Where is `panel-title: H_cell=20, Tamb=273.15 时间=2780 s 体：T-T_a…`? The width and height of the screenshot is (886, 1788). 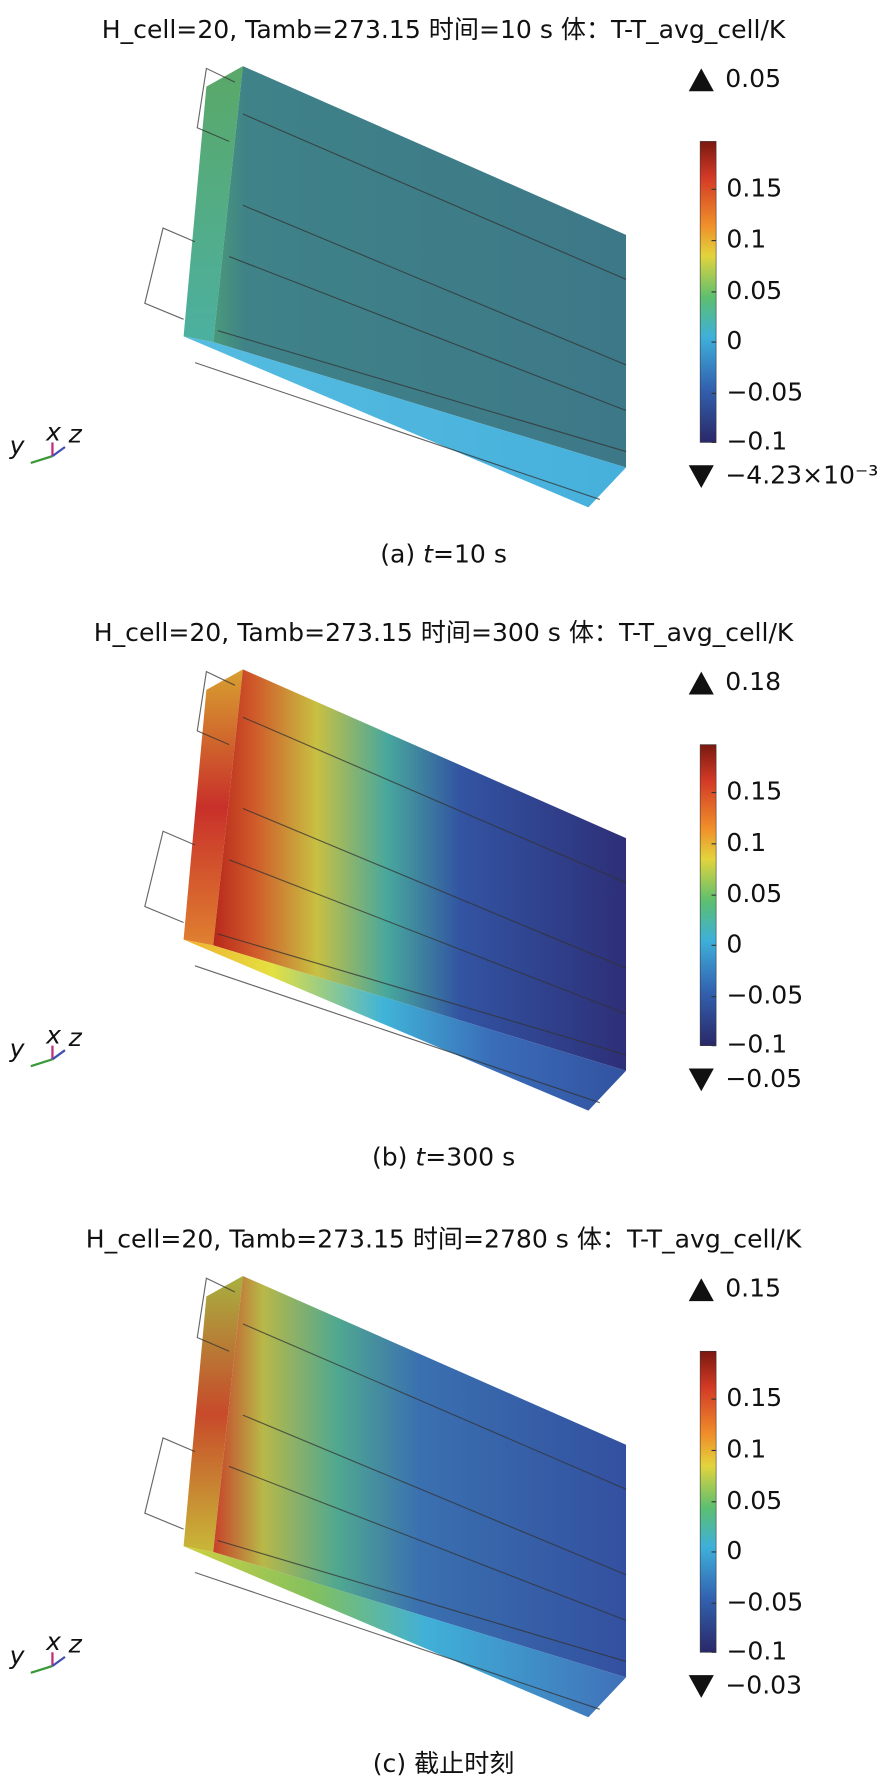
panel-title: H_cell=20, Tamb=273.15 时间=2780 s 体：T-T_a… is located at coordinates (444, 1239).